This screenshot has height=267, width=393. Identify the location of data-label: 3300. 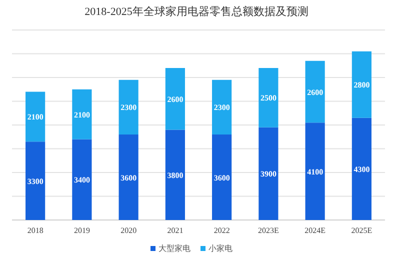
(35, 181).